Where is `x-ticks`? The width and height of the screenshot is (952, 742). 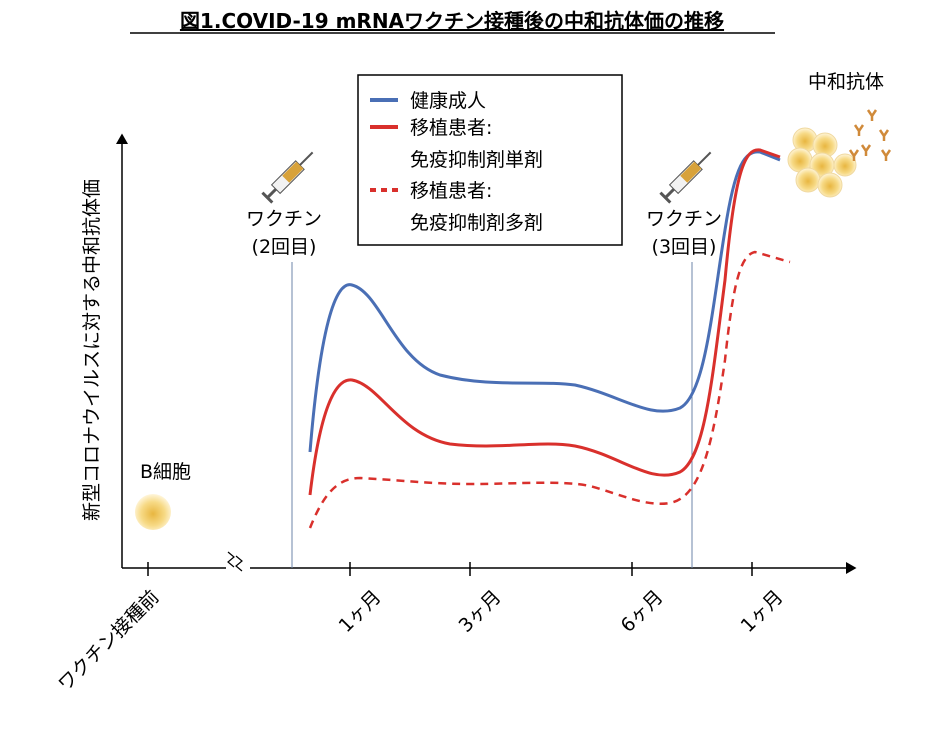
x-ticks is located at coordinates (450, 569).